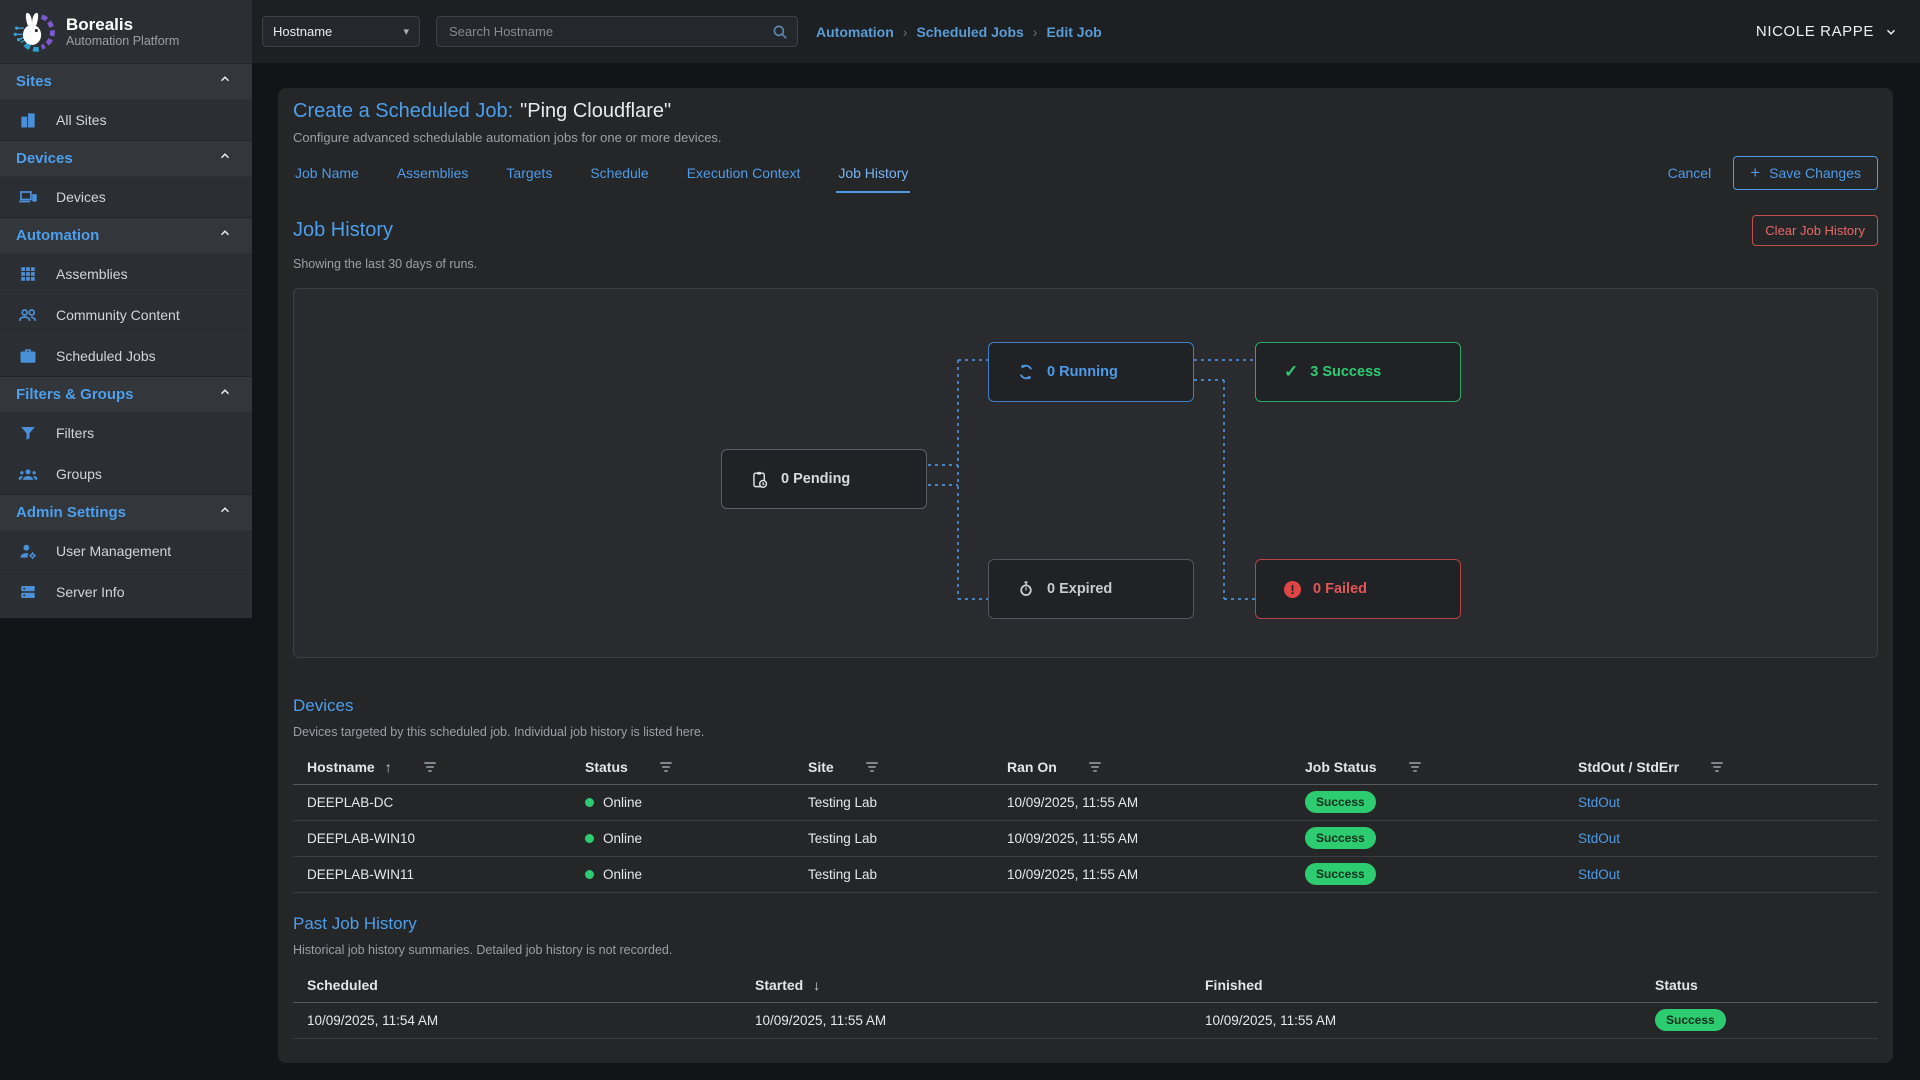 The image size is (1920, 1080). I want to click on column-label: Status, so click(1676, 985).